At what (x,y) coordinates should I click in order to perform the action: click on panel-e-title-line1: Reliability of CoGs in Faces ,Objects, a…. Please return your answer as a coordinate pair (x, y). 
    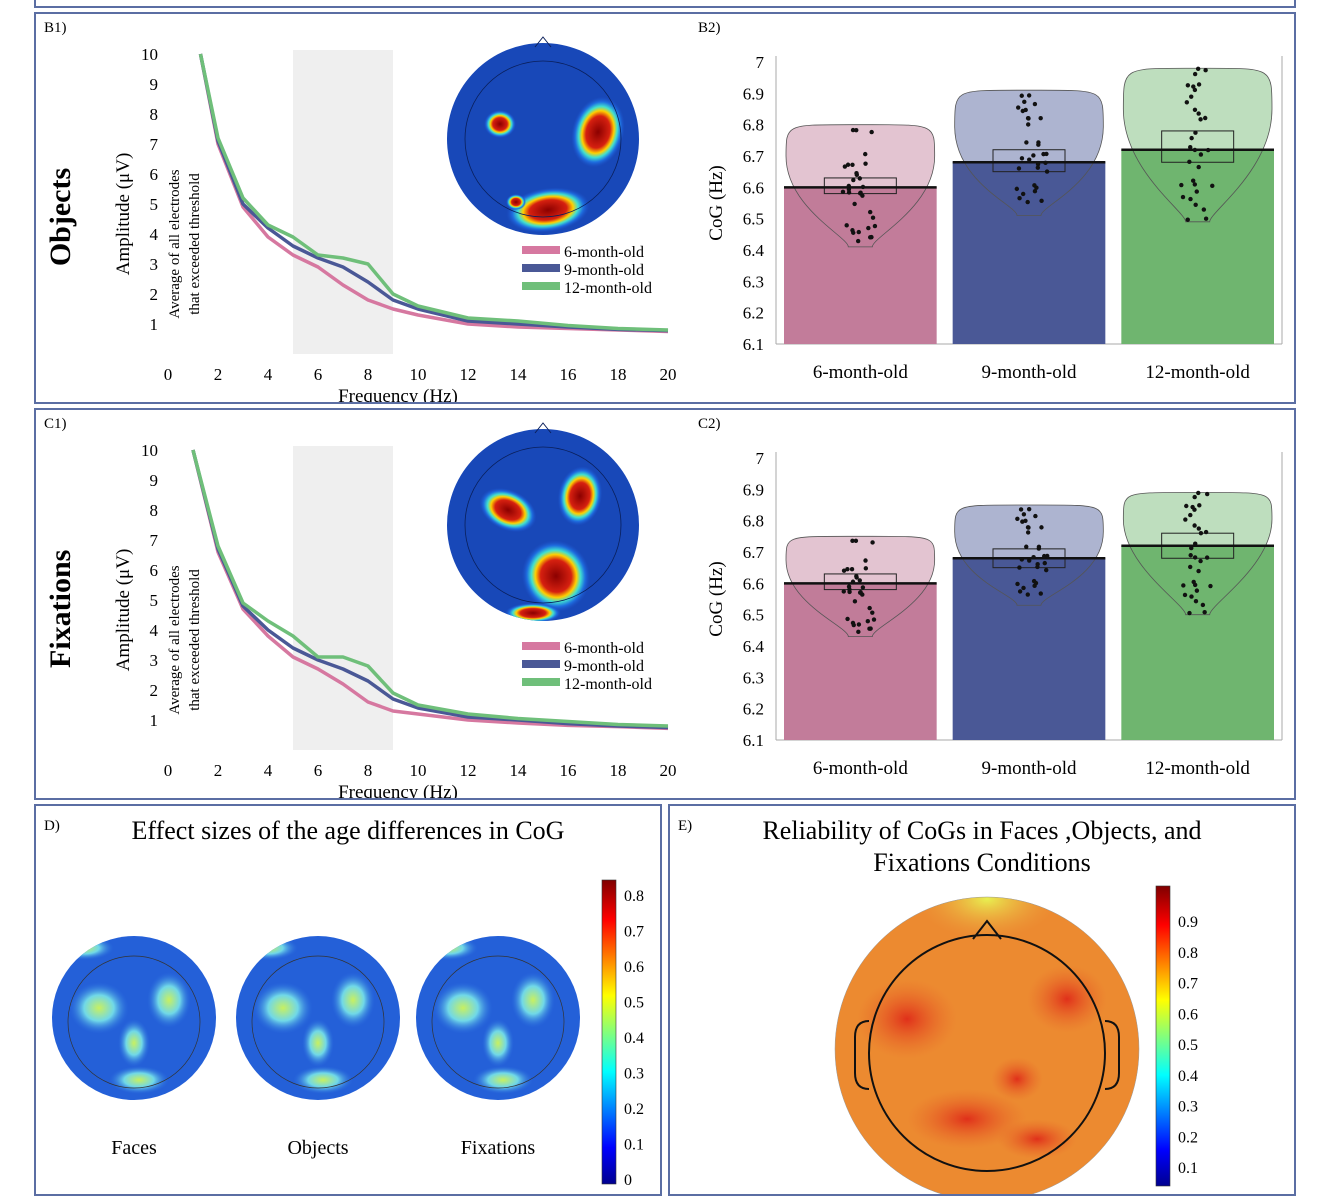
    Looking at the image, I should click on (982, 830).